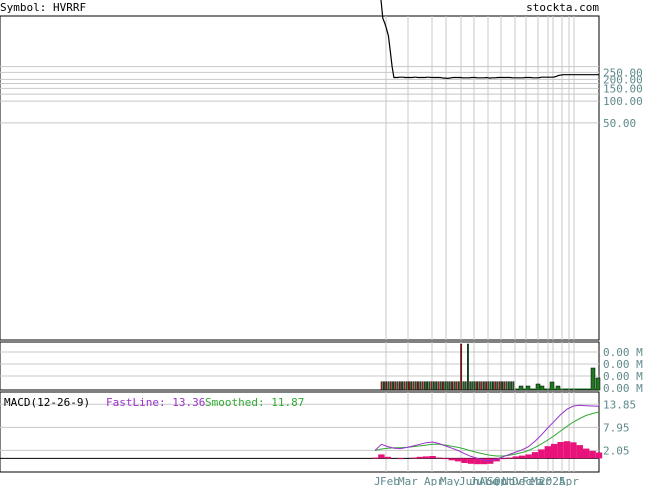 Image resolution: width=655 pixels, height=490 pixels. What do you see at coordinates (254, 402) in the screenshot?
I see `macd-smoothed-label: Smoothed: 11.87` at bounding box center [254, 402].